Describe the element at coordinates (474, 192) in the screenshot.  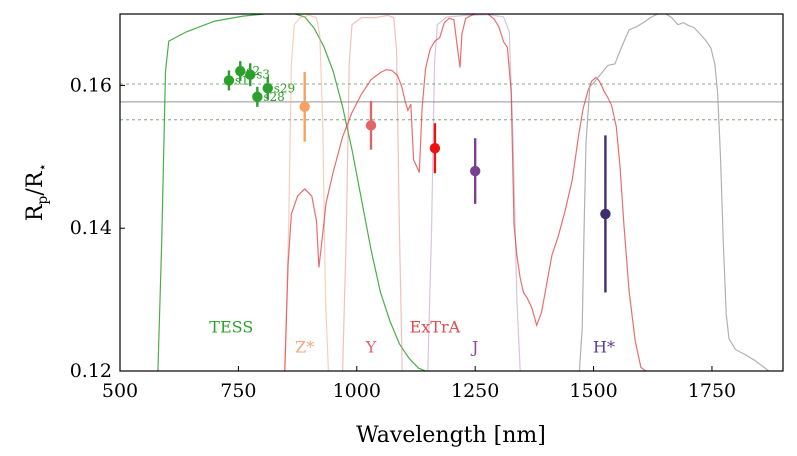
I see `band-curve-j` at that location.